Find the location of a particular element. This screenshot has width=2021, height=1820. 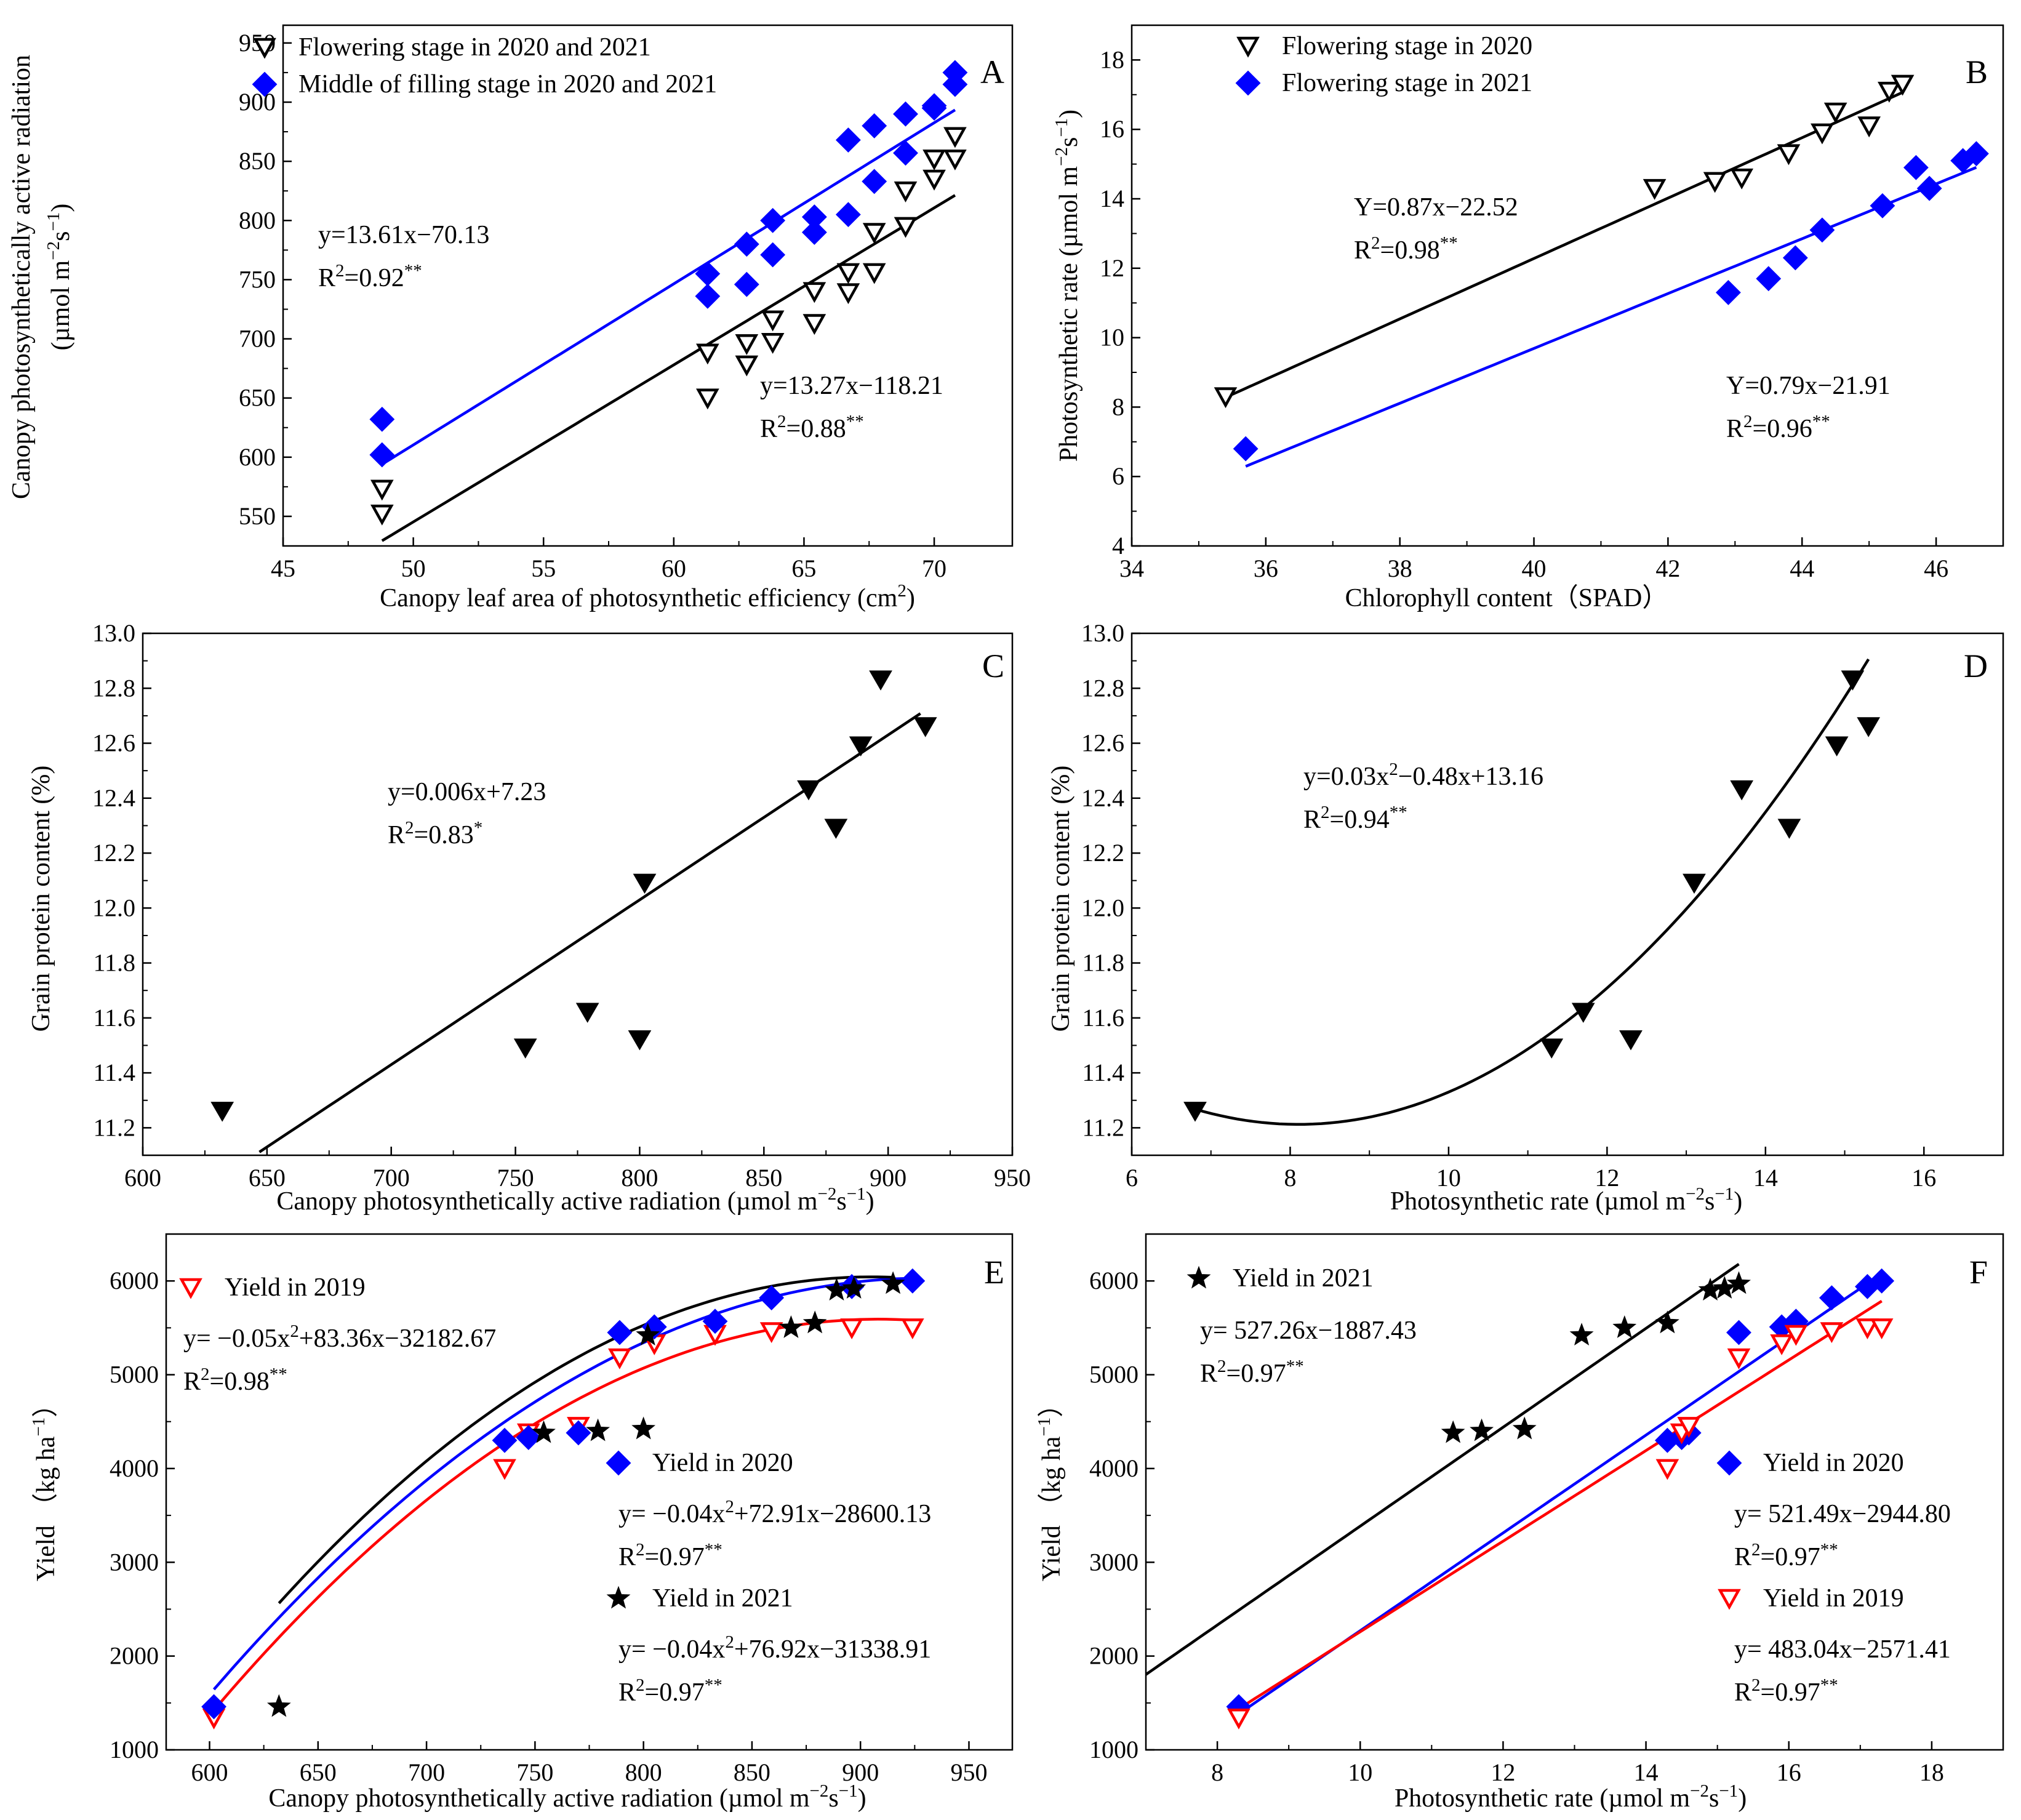

panel-label: C is located at coordinates (993, 665).